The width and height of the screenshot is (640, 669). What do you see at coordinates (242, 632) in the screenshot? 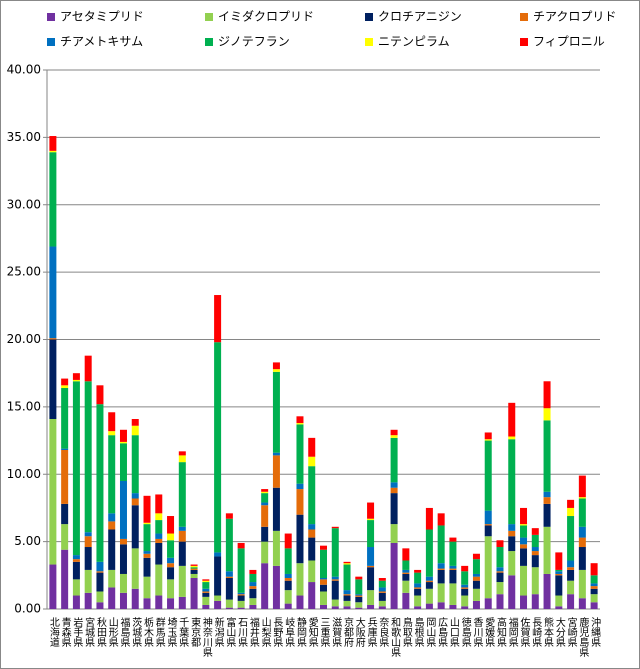
I see `x-tick-label: 石川県` at bounding box center [242, 632].